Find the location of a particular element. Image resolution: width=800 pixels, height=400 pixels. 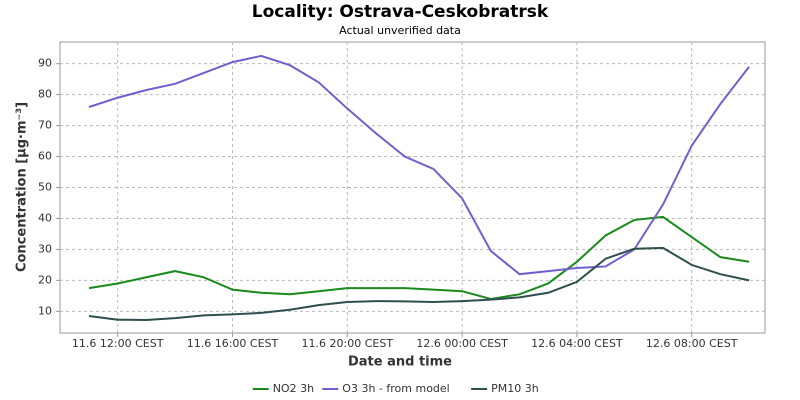

x-tick-label: 12.6 00:00 CEST is located at coordinates (462, 343).